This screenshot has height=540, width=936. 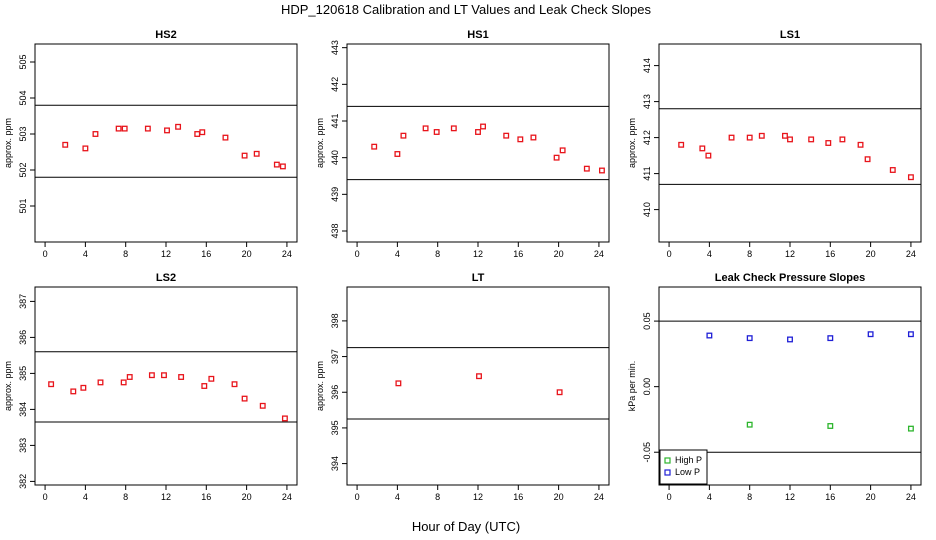 What do you see at coordinates (335, 392) in the screenshot?
I see `y-tick-label: 396` at bounding box center [335, 392].